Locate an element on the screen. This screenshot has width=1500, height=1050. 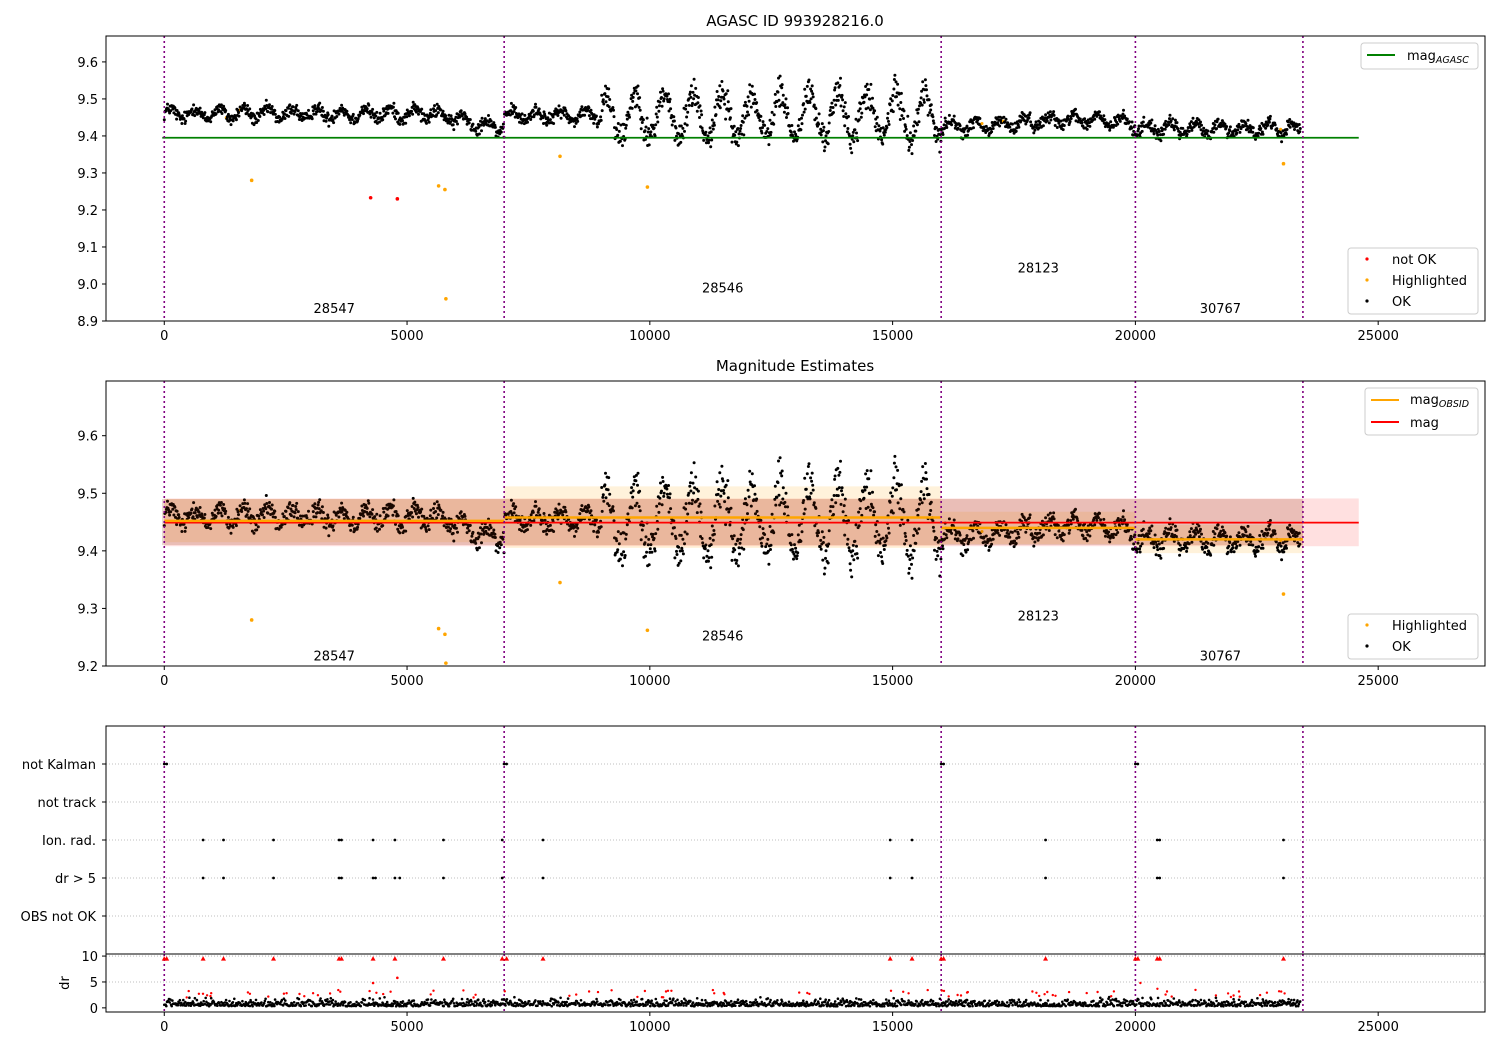
legend-ok-marker is located at coordinates (1367, 301).